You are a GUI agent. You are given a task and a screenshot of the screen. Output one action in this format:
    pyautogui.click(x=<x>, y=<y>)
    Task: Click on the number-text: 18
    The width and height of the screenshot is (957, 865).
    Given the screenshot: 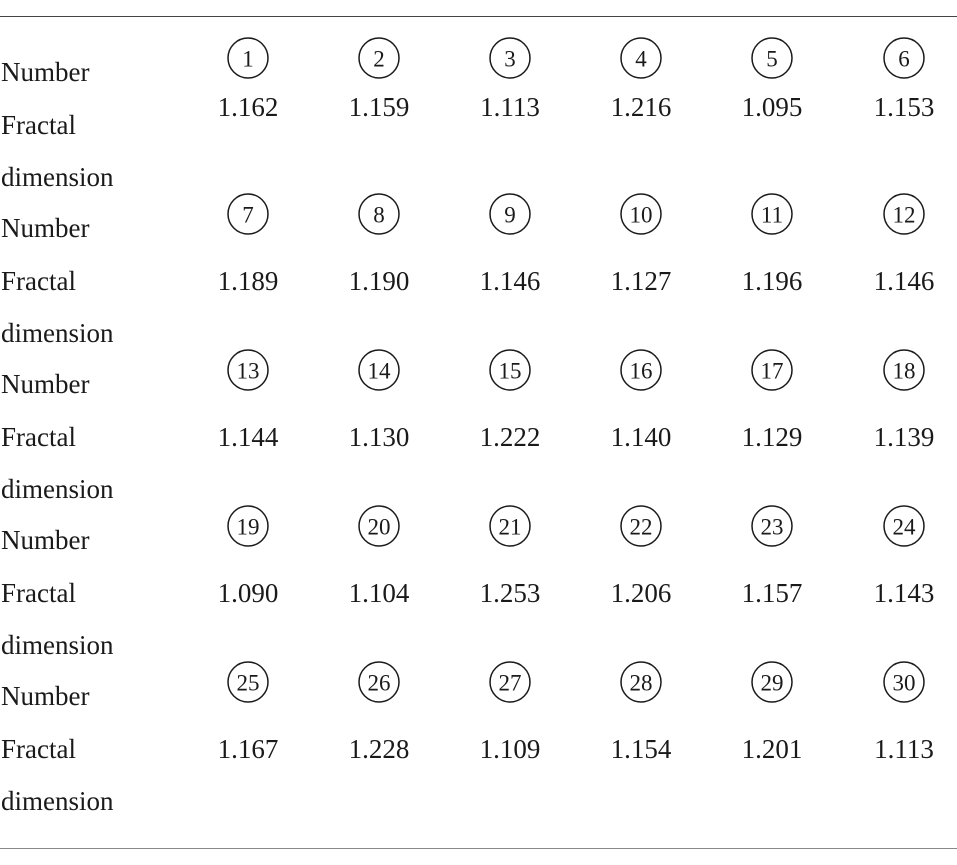 What is the action you would take?
    pyautogui.click(x=904, y=371)
    